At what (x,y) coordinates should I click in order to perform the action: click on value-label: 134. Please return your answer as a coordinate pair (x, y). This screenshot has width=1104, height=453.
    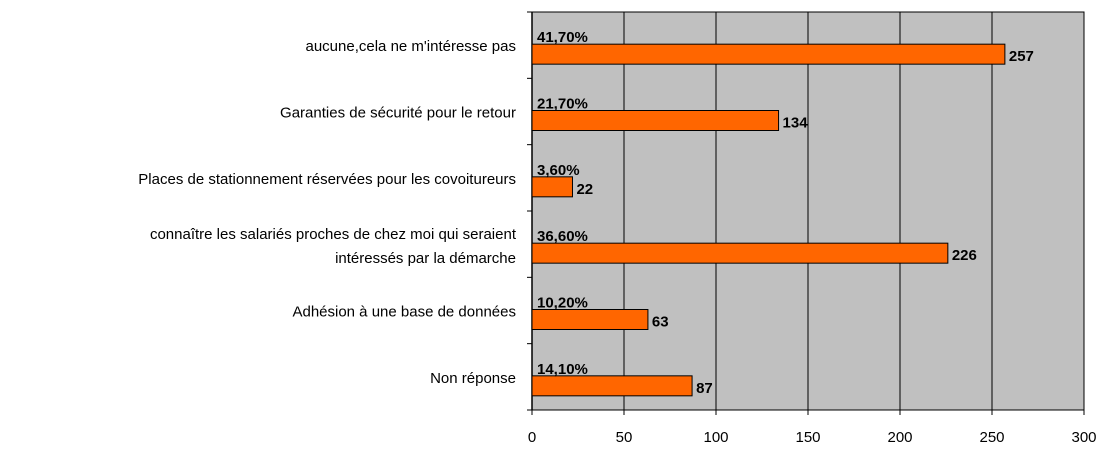
    Looking at the image, I should click on (796, 122).